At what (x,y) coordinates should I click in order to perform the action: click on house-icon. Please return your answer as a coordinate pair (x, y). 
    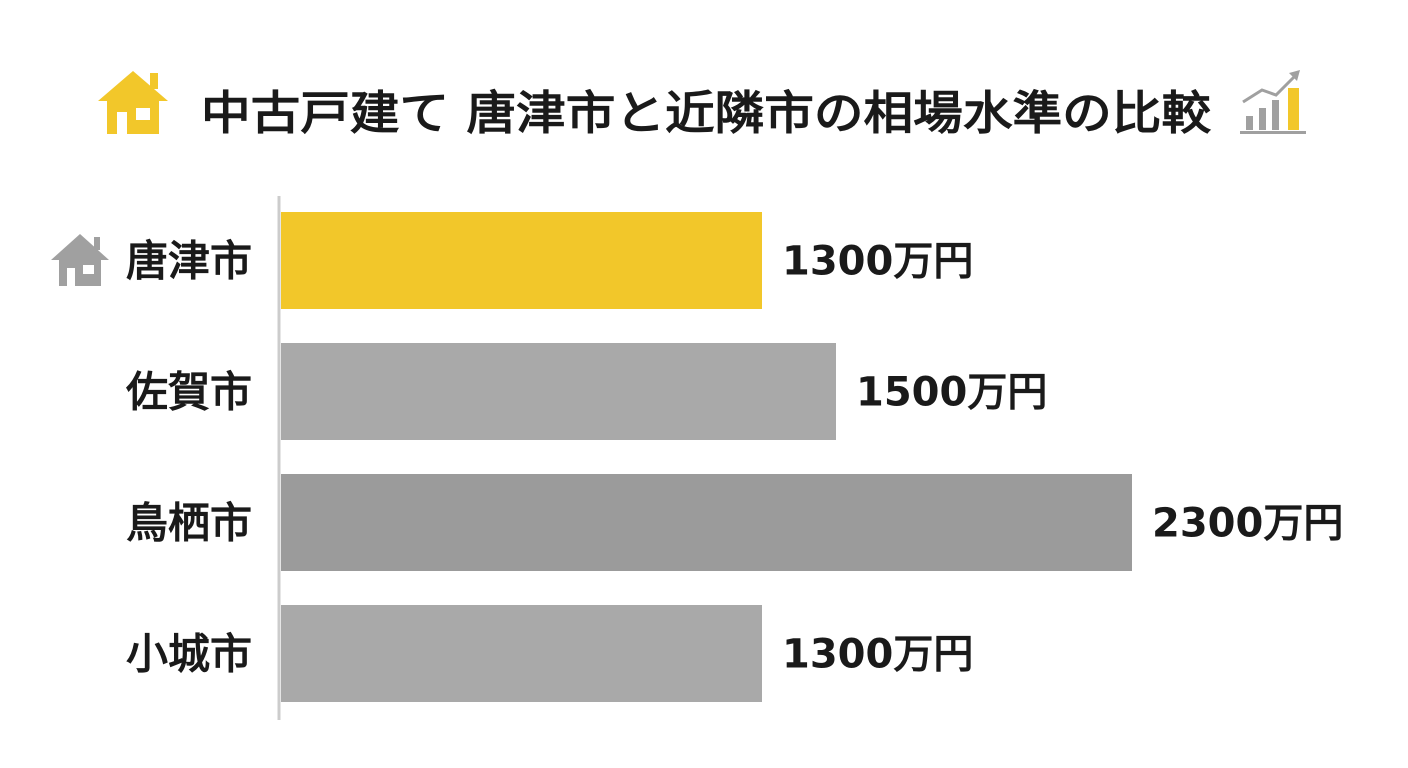
    Looking at the image, I should click on (133, 102).